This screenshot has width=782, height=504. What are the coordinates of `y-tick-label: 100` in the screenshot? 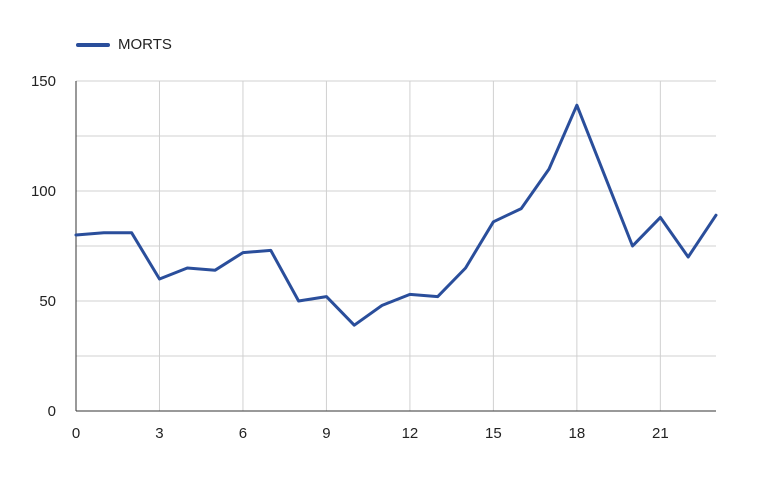 It's located at (43, 191).